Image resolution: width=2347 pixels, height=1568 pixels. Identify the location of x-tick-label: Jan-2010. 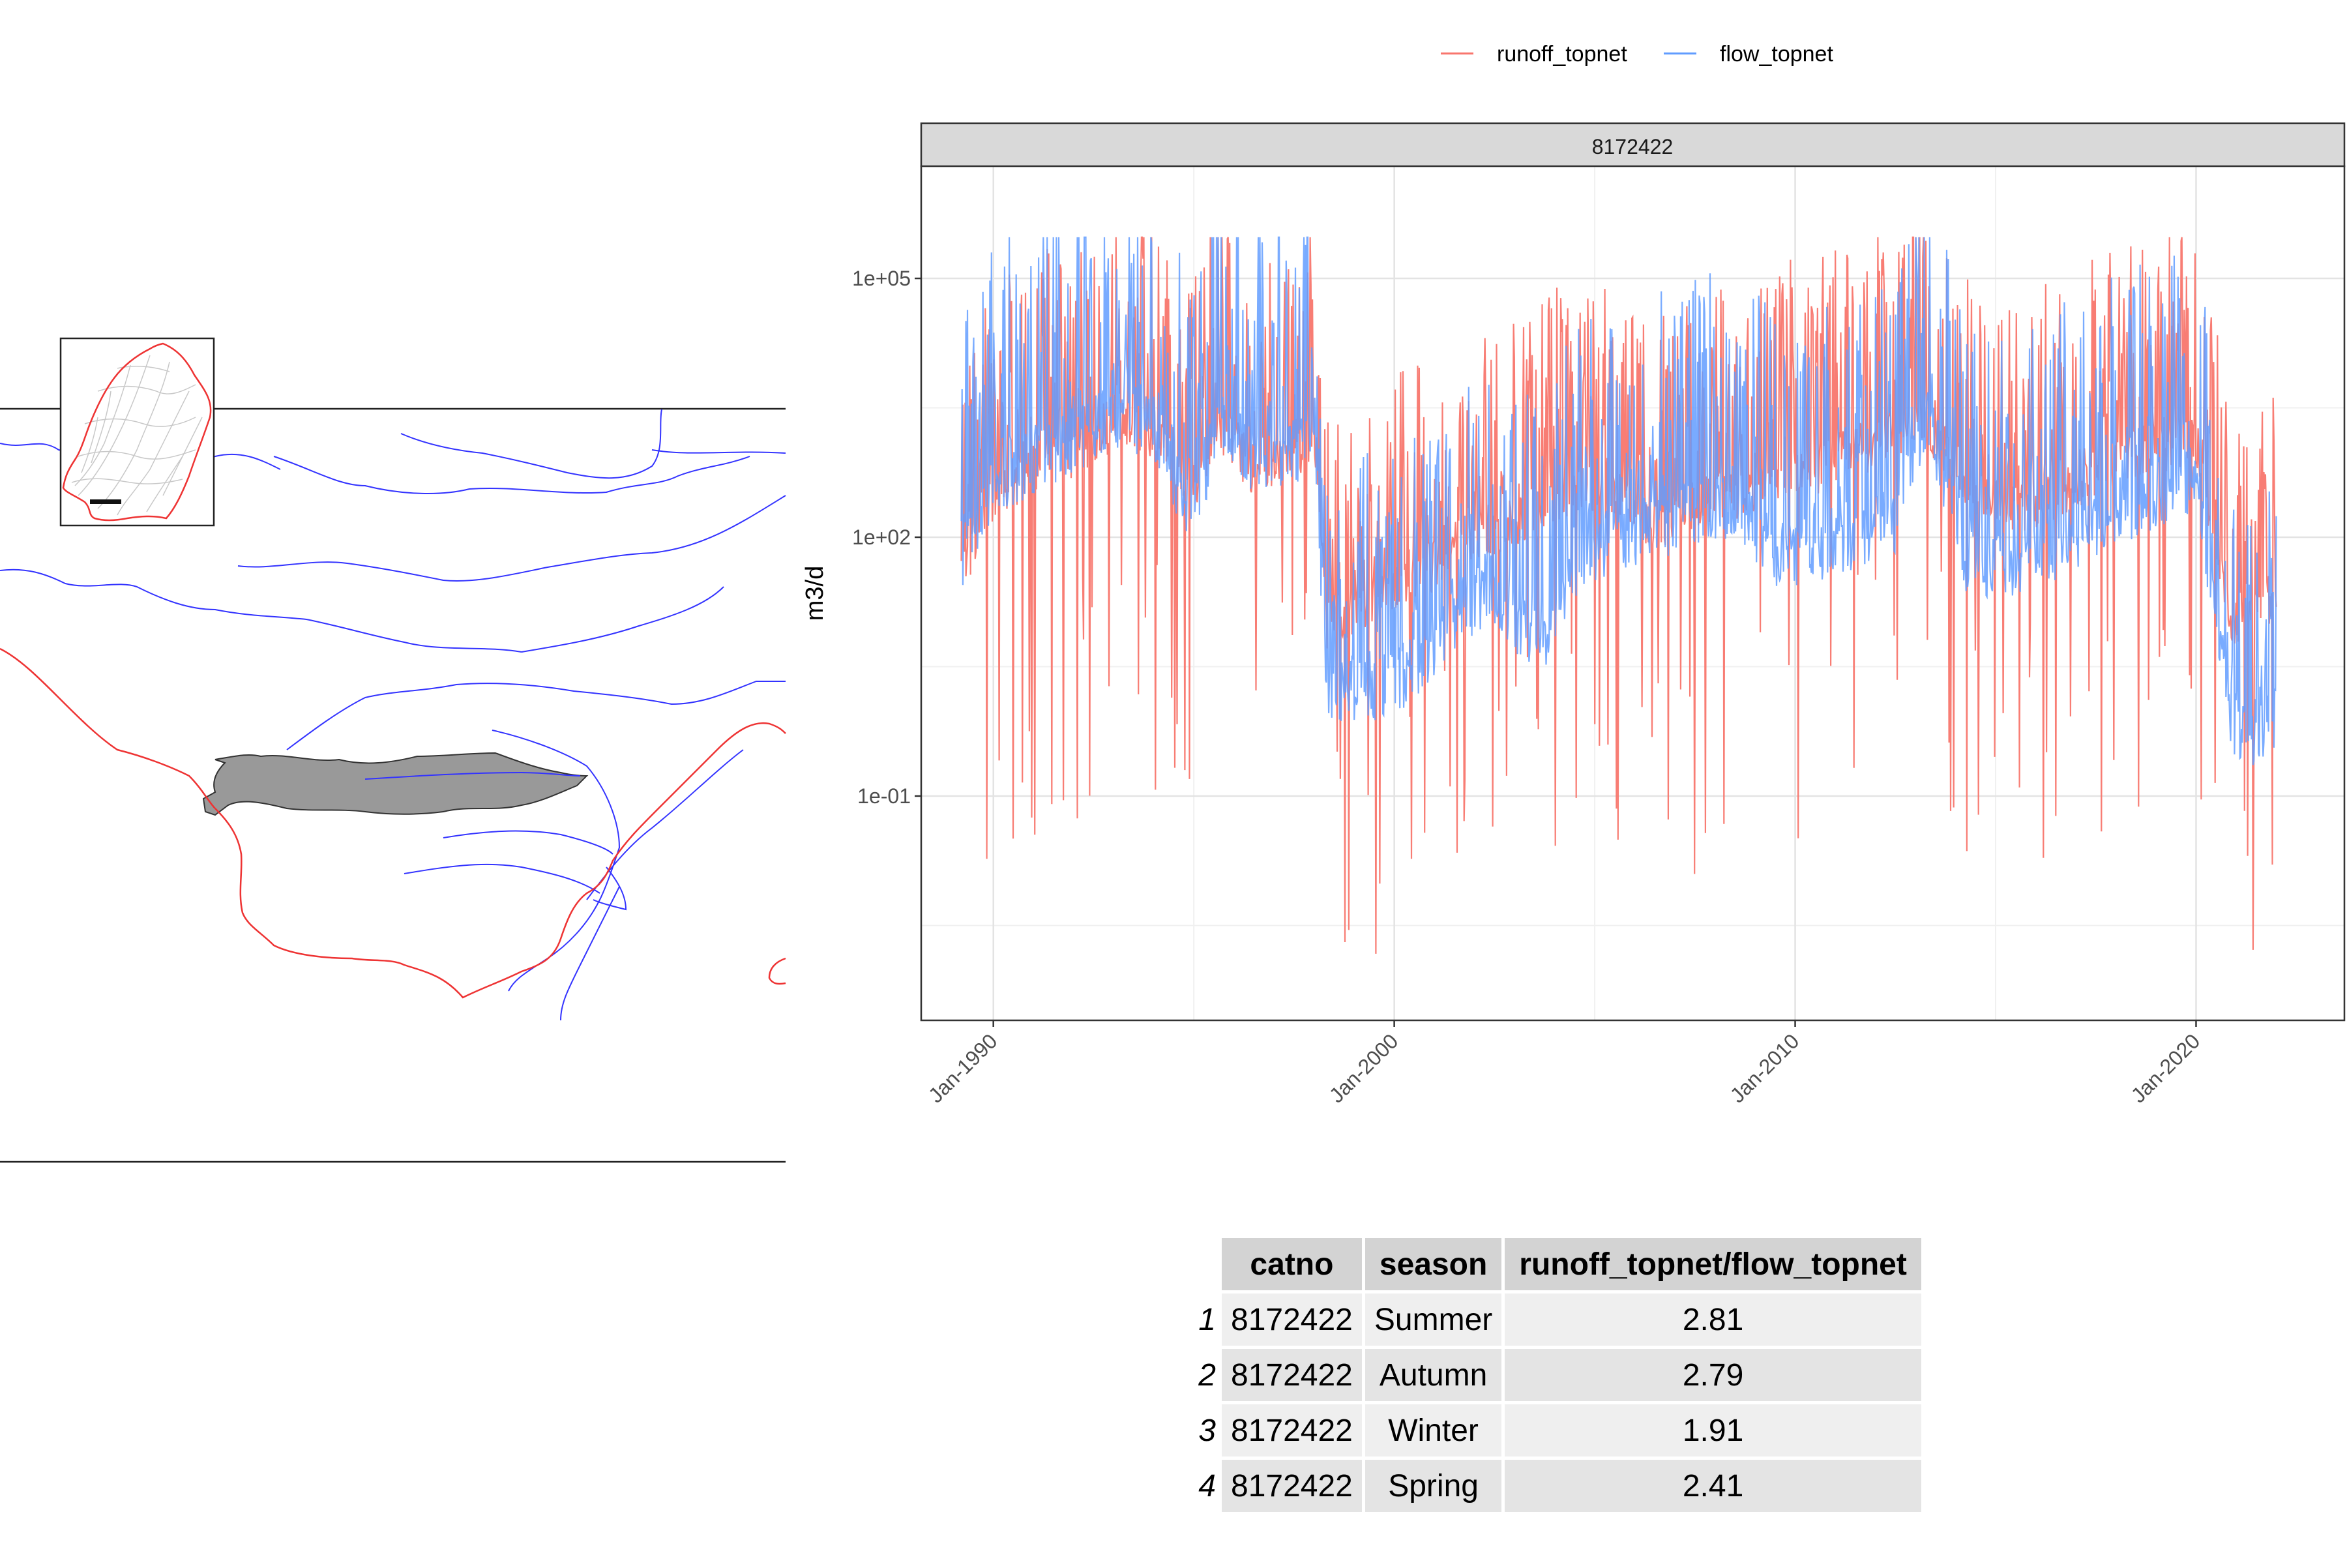
(1765, 1068).